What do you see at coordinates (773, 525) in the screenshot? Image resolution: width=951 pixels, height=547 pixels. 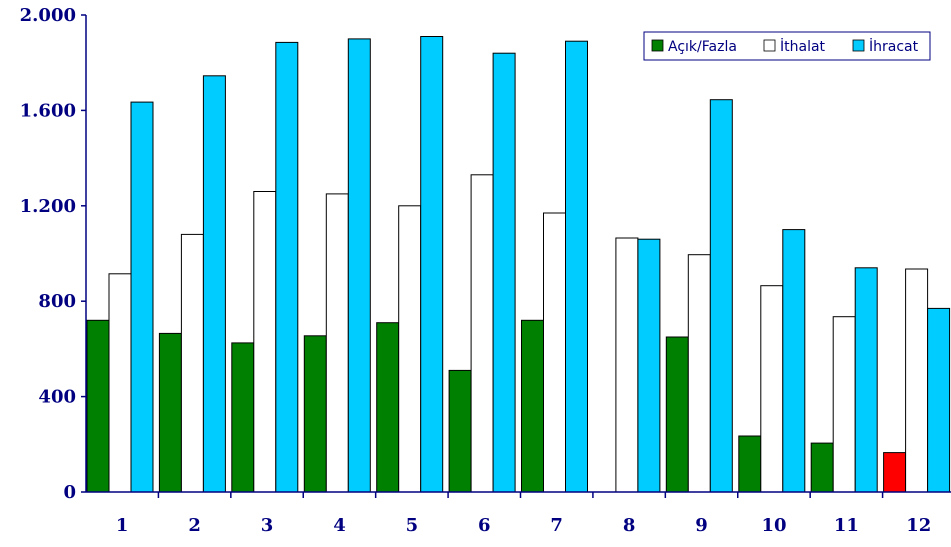 I see `x-tick-label: 10` at bounding box center [773, 525].